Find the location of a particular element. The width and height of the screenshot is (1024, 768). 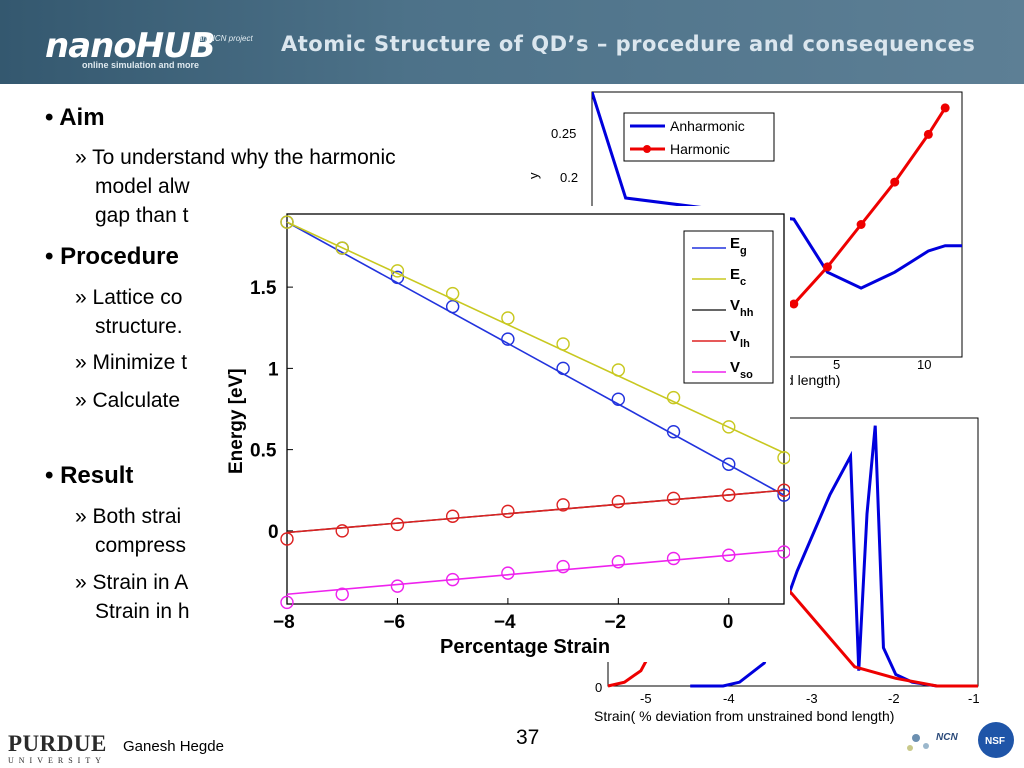

ncn-project-tag: an NCN project is located at coordinates (225, 38).